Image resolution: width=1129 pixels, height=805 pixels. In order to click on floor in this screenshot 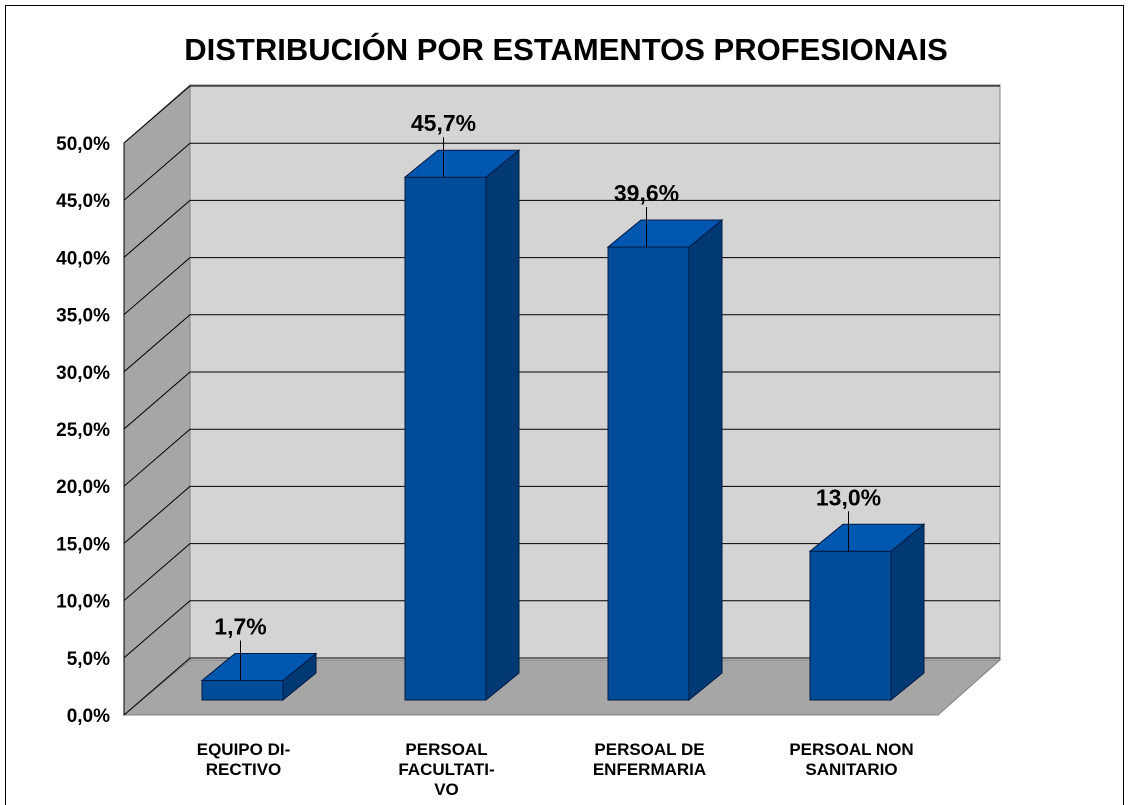, I will do `click(562, 687)`.